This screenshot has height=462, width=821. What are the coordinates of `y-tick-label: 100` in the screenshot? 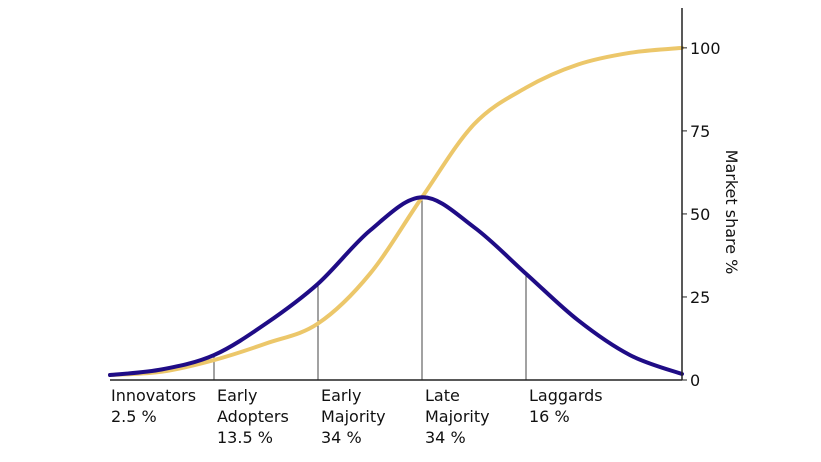 It's located at (705, 48).